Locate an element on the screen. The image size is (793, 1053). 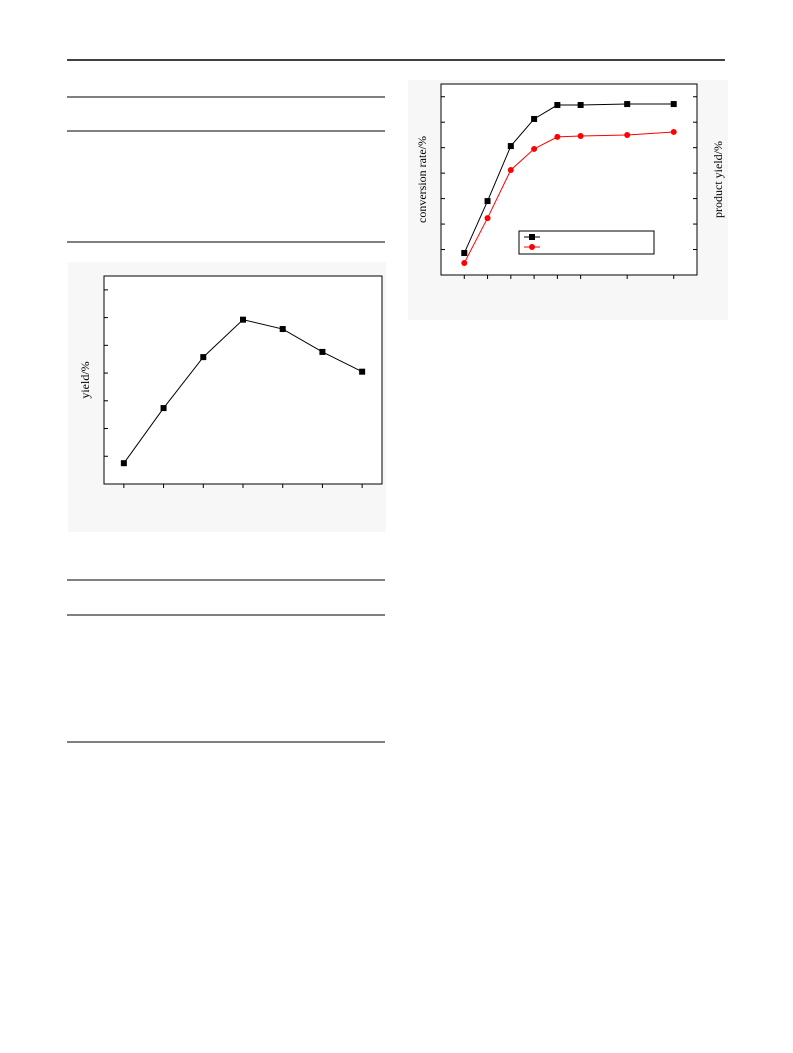
chart: yield/% is located at coordinates (230, 381).